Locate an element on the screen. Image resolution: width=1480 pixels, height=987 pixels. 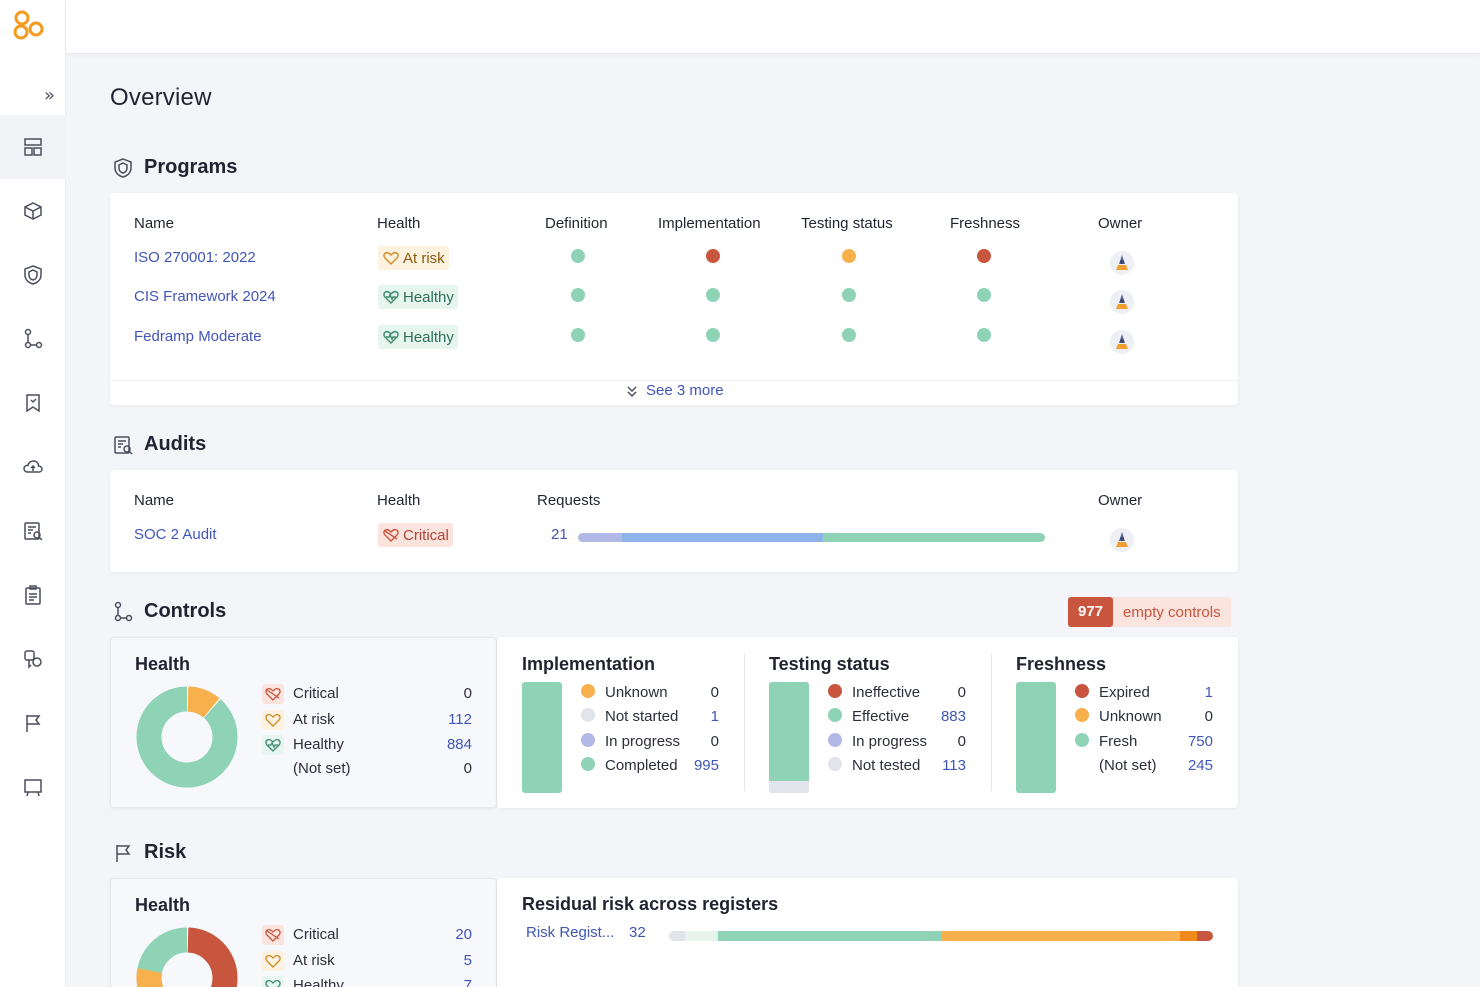
testing-legend-label: Effective is located at coordinates (881, 716).